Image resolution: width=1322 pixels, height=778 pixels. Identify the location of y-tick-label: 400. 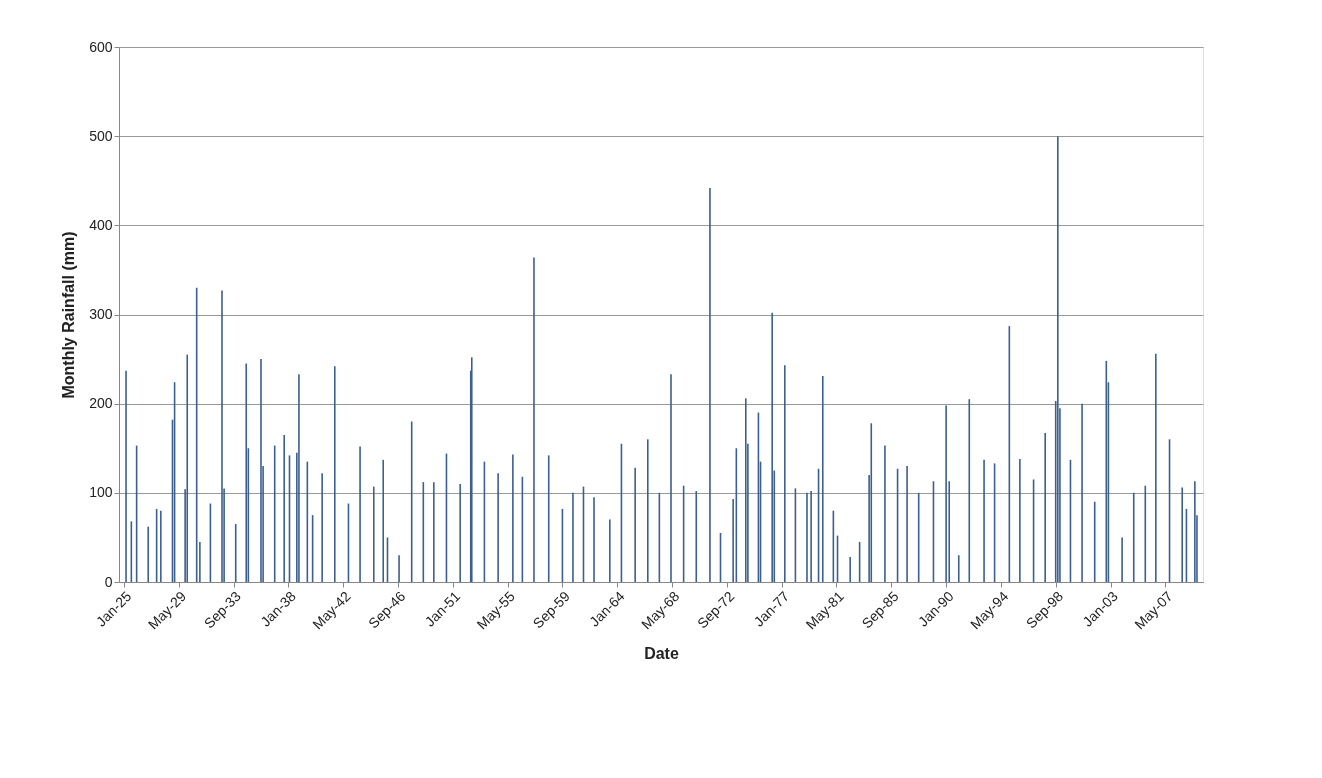
(101, 224).